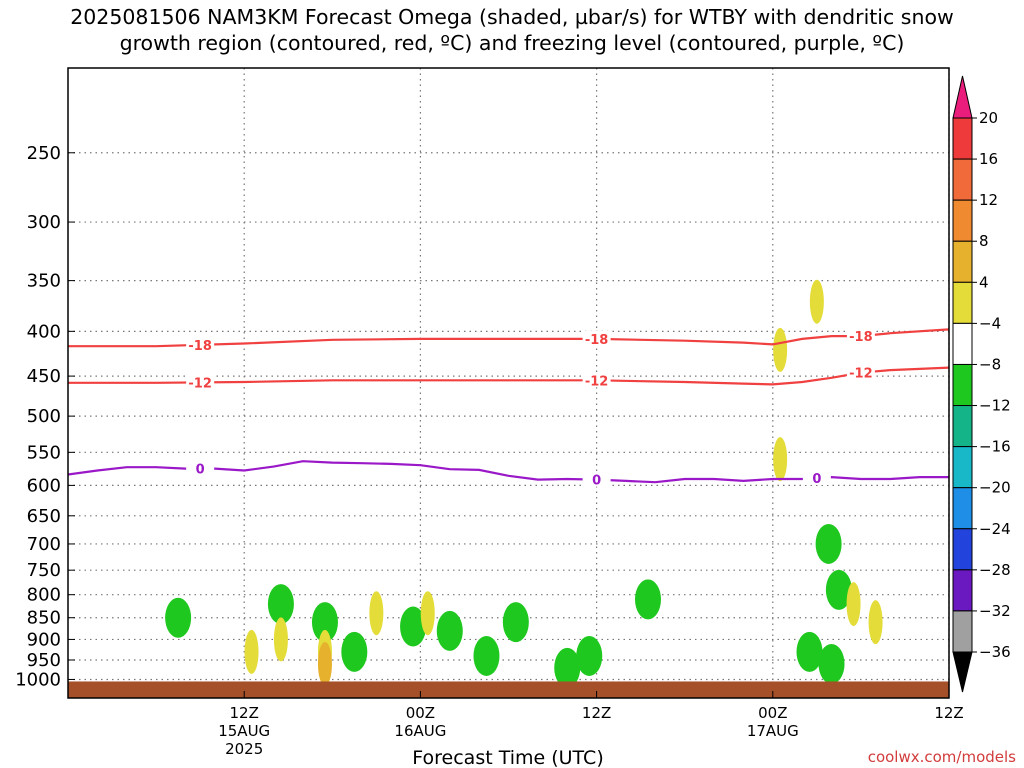 Image resolution: width=1024 pixels, height=768 pixels. What do you see at coordinates (995, 447) in the screenshot?
I see `colorbar-label-8: −16` at bounding box center [995, 447].